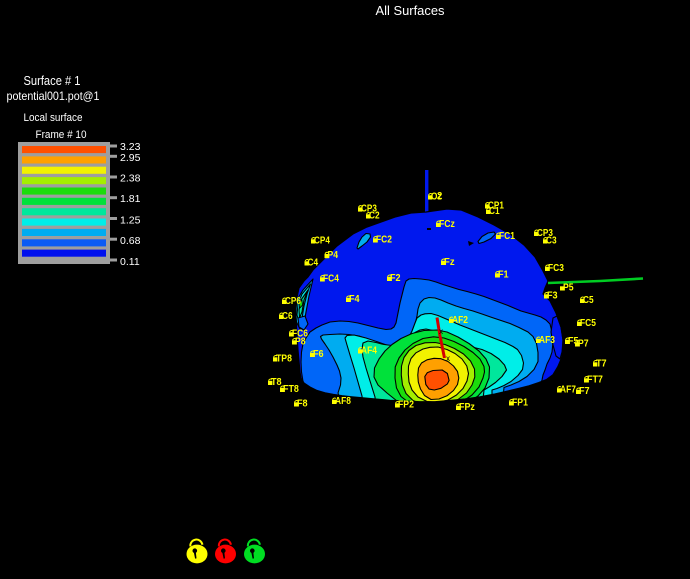  What do you see at coordinates (130, 221) in the screenshot?
I see `svg-text: 1.25` at bounding box center [130, 221].